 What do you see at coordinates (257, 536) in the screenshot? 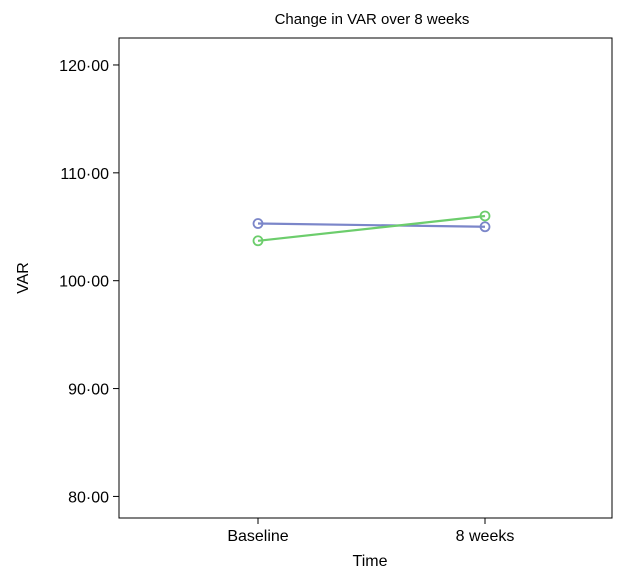
I see `x-tick-label: Baseline` at bounding box center [257, 536].